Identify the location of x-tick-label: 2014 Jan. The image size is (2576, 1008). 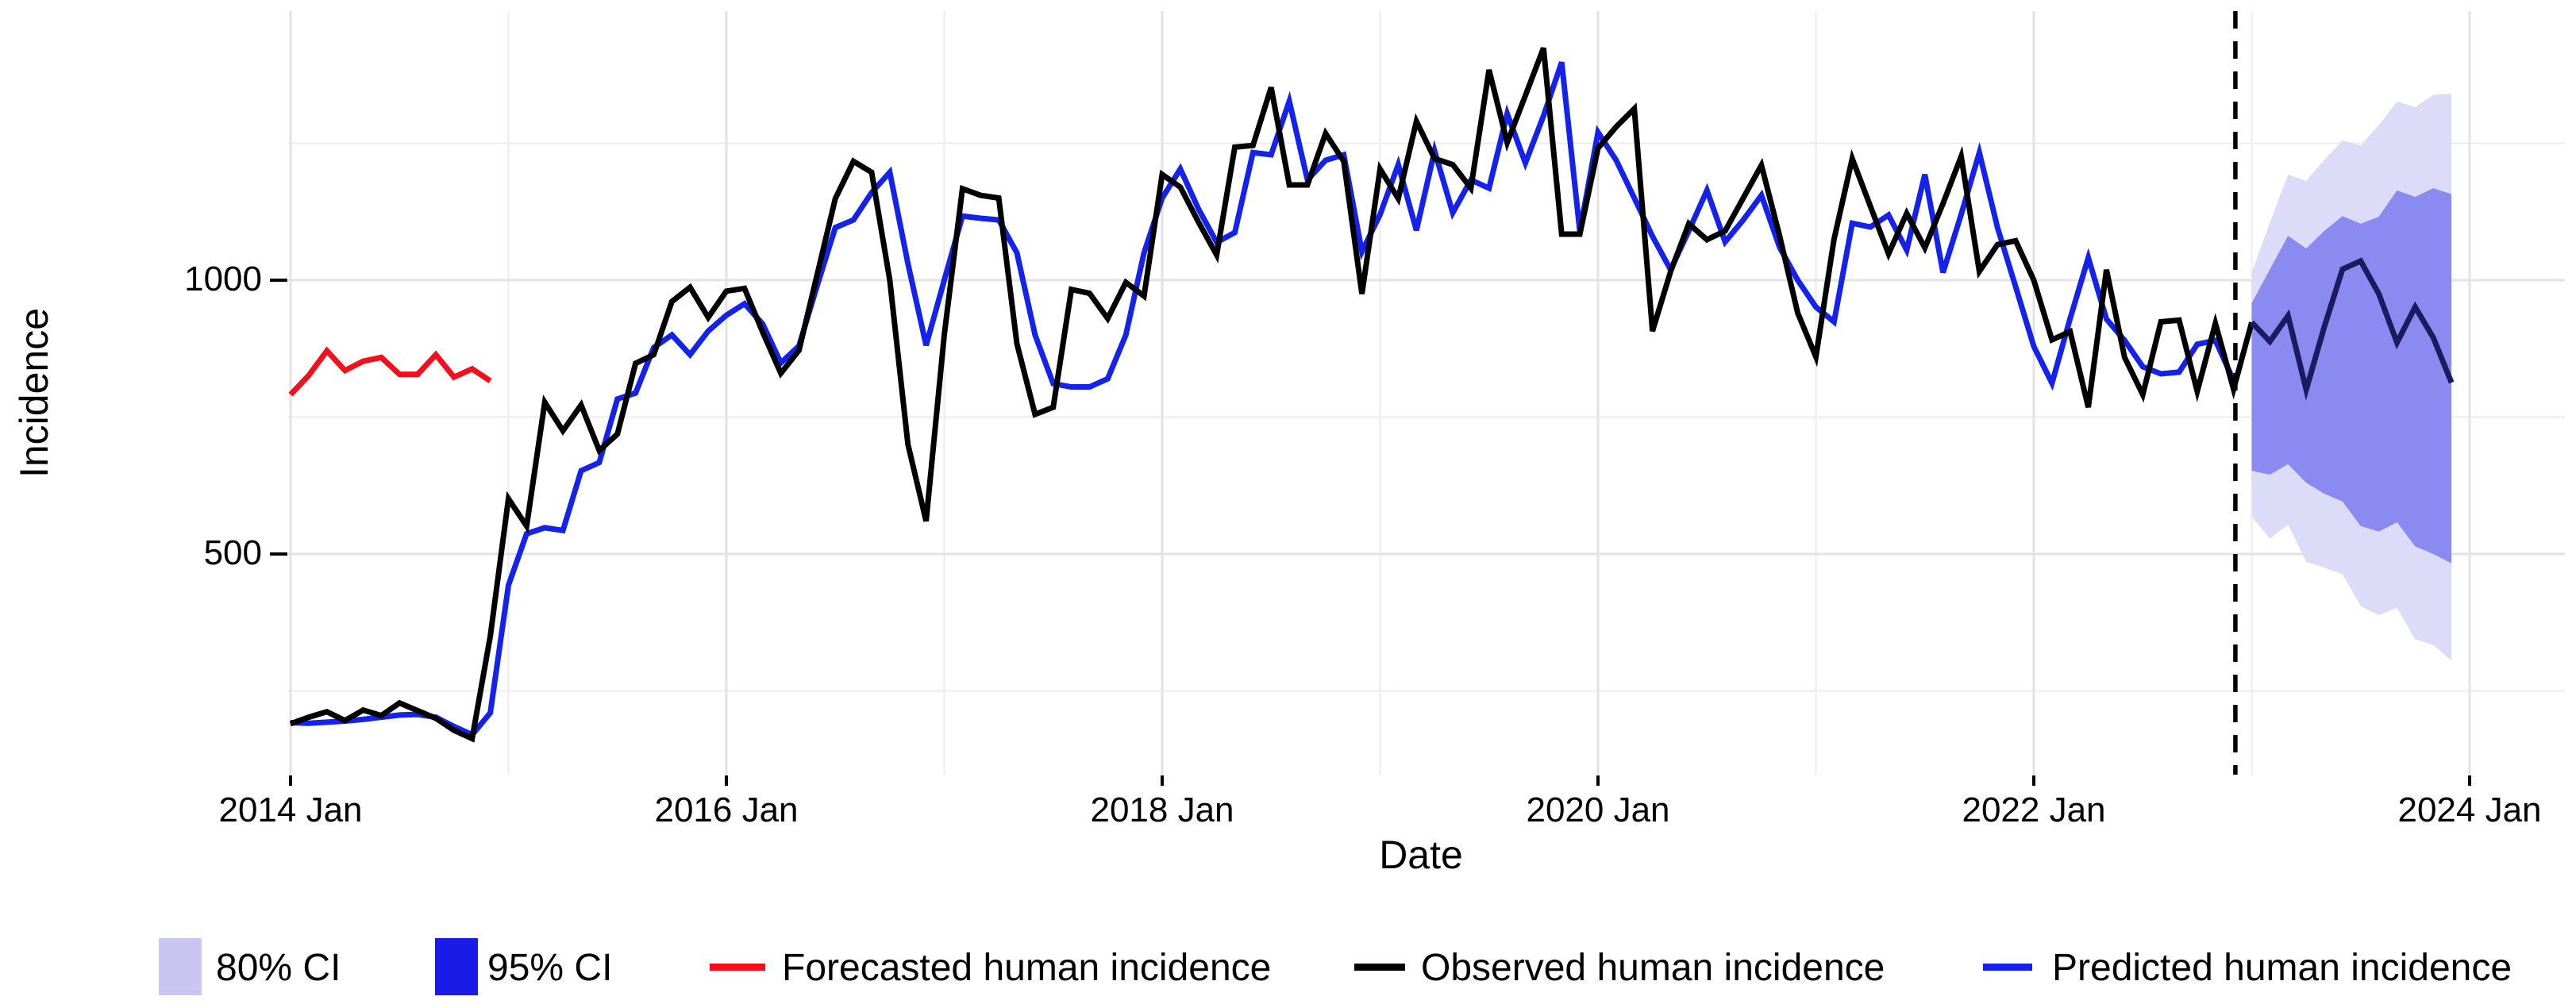
(290, 810).